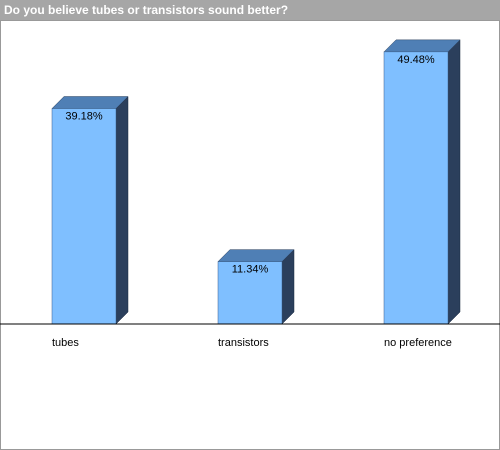 Image resolution: width=500 pixels, height=450 pixels. What do you see at coordinates (418, 343) in the screenshot?
I see `x-tick-label: no preference` at bounding box center [418, 343].